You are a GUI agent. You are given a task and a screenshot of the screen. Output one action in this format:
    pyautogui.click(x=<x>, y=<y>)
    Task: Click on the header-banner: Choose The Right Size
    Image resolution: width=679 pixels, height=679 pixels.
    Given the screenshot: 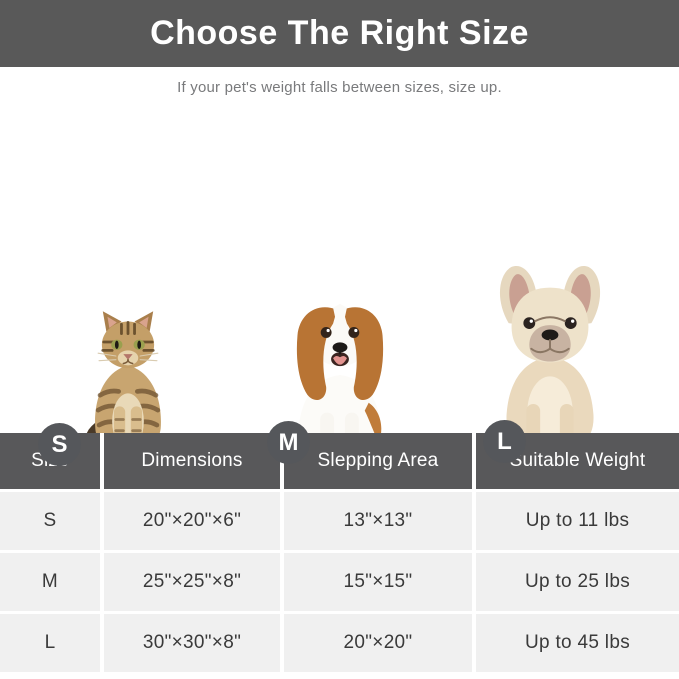 What is the action you would take?
    pyautogui.click(x=339, y=33)
    